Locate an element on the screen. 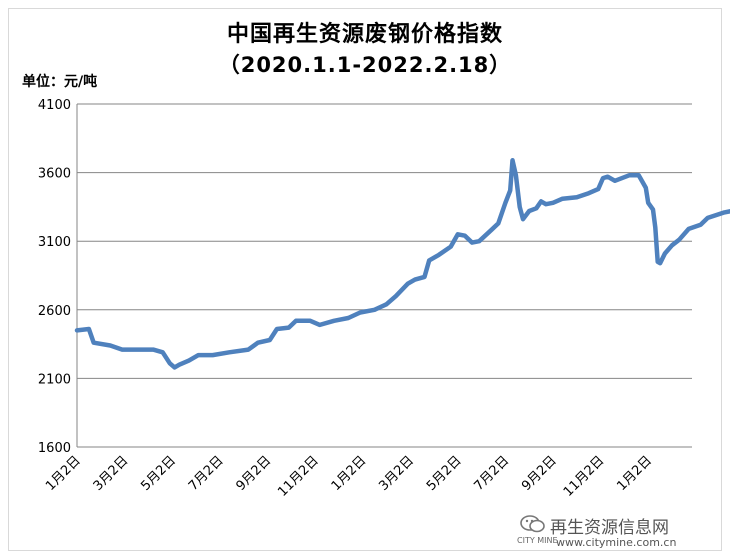 The image size is (730, 559). watermark-url: www.citymine.com.cn is located at coordinates (616, 542).